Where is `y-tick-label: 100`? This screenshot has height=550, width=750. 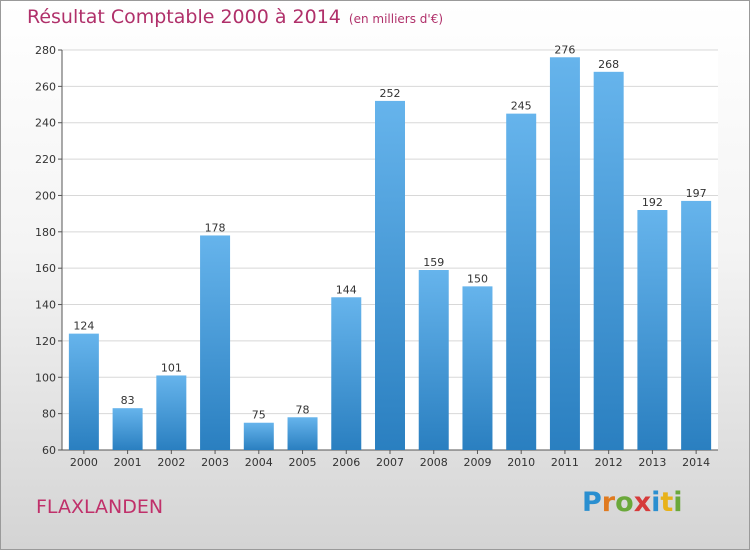 y-tick-label: 100 is located at coordinates (45, 377).